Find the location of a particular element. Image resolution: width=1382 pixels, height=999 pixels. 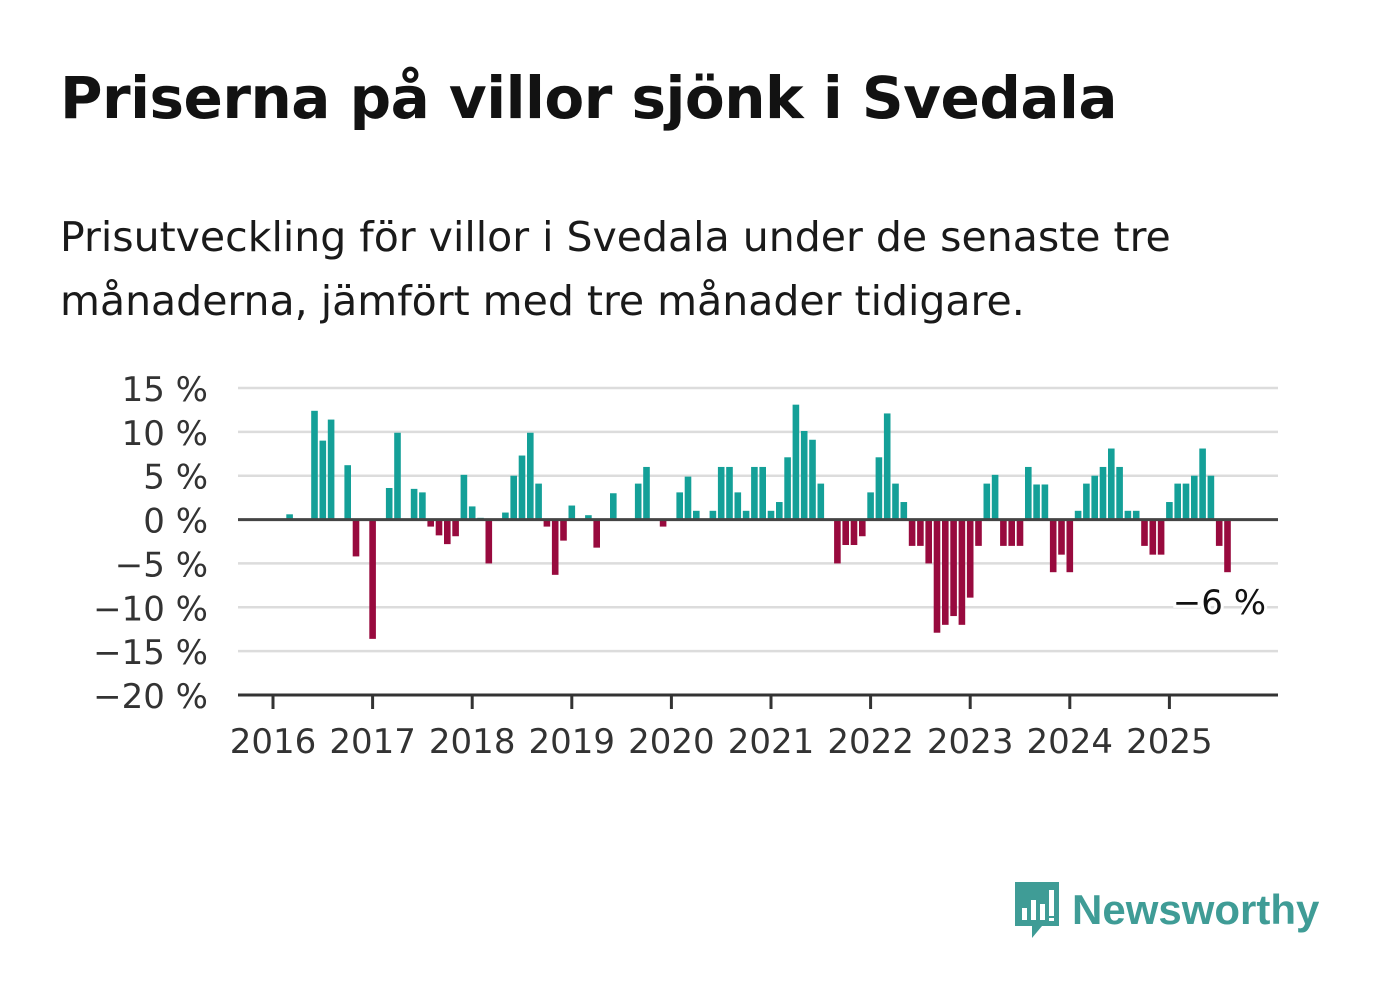

x-tick-label: 2020 is located at coordinates (671, 742).